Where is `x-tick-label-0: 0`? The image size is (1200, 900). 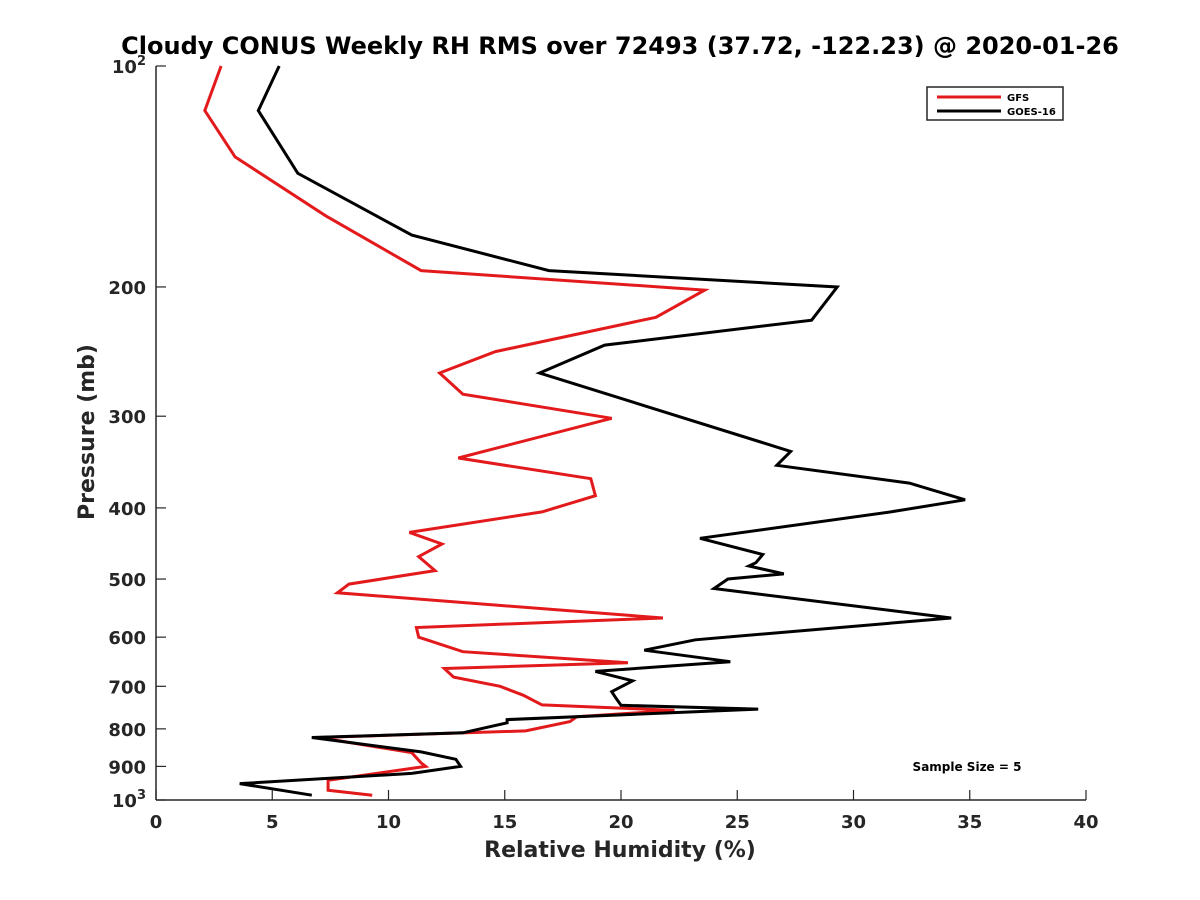 x-tick-label-0: 0 is located at coordinates (156, 822).